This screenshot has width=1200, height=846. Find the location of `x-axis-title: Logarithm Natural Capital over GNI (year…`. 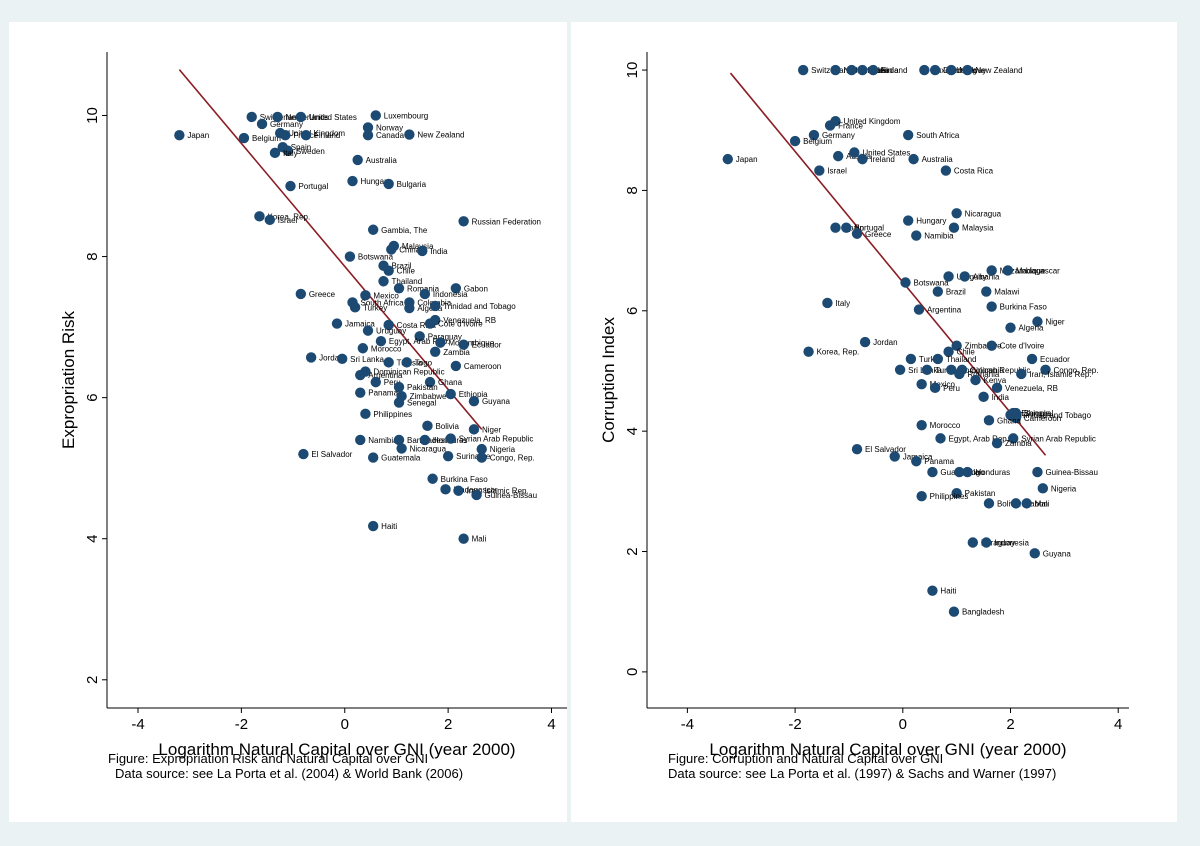

x-axis-title: Logarithm Natural Capital over GNI (year… is located at coordinates (336, 749).